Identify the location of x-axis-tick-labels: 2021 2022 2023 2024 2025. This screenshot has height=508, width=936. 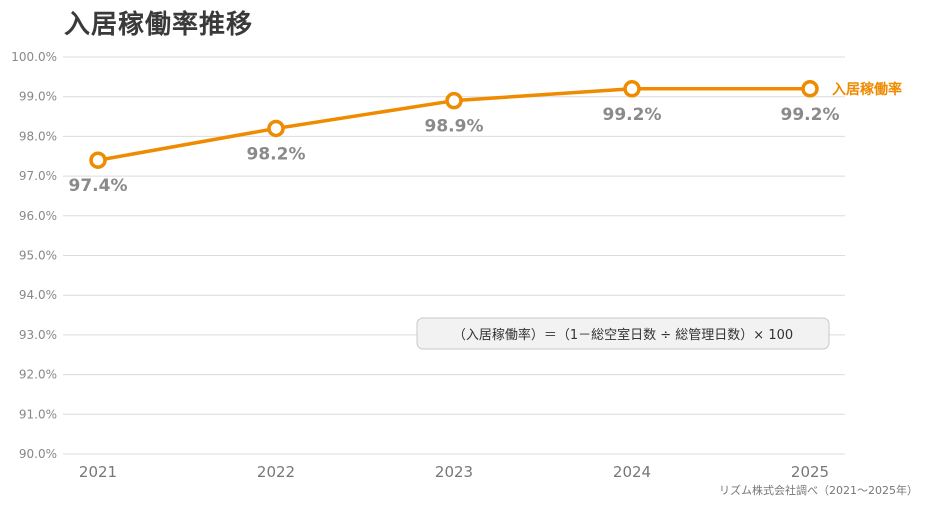
(454, 472).